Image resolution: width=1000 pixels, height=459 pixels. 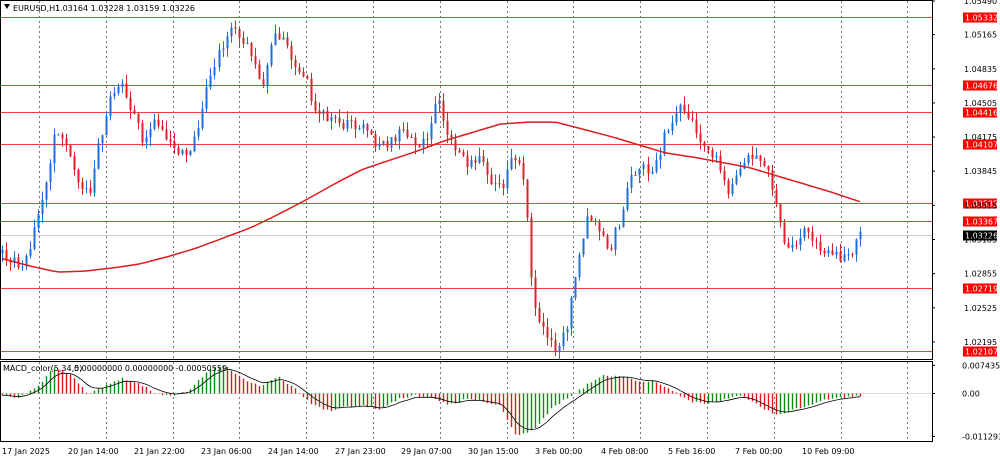 What do you see at coordinates (971, 394) in the screenshot?
I see `macd-tick-label: 0.00` at bounding box center [971, 394].